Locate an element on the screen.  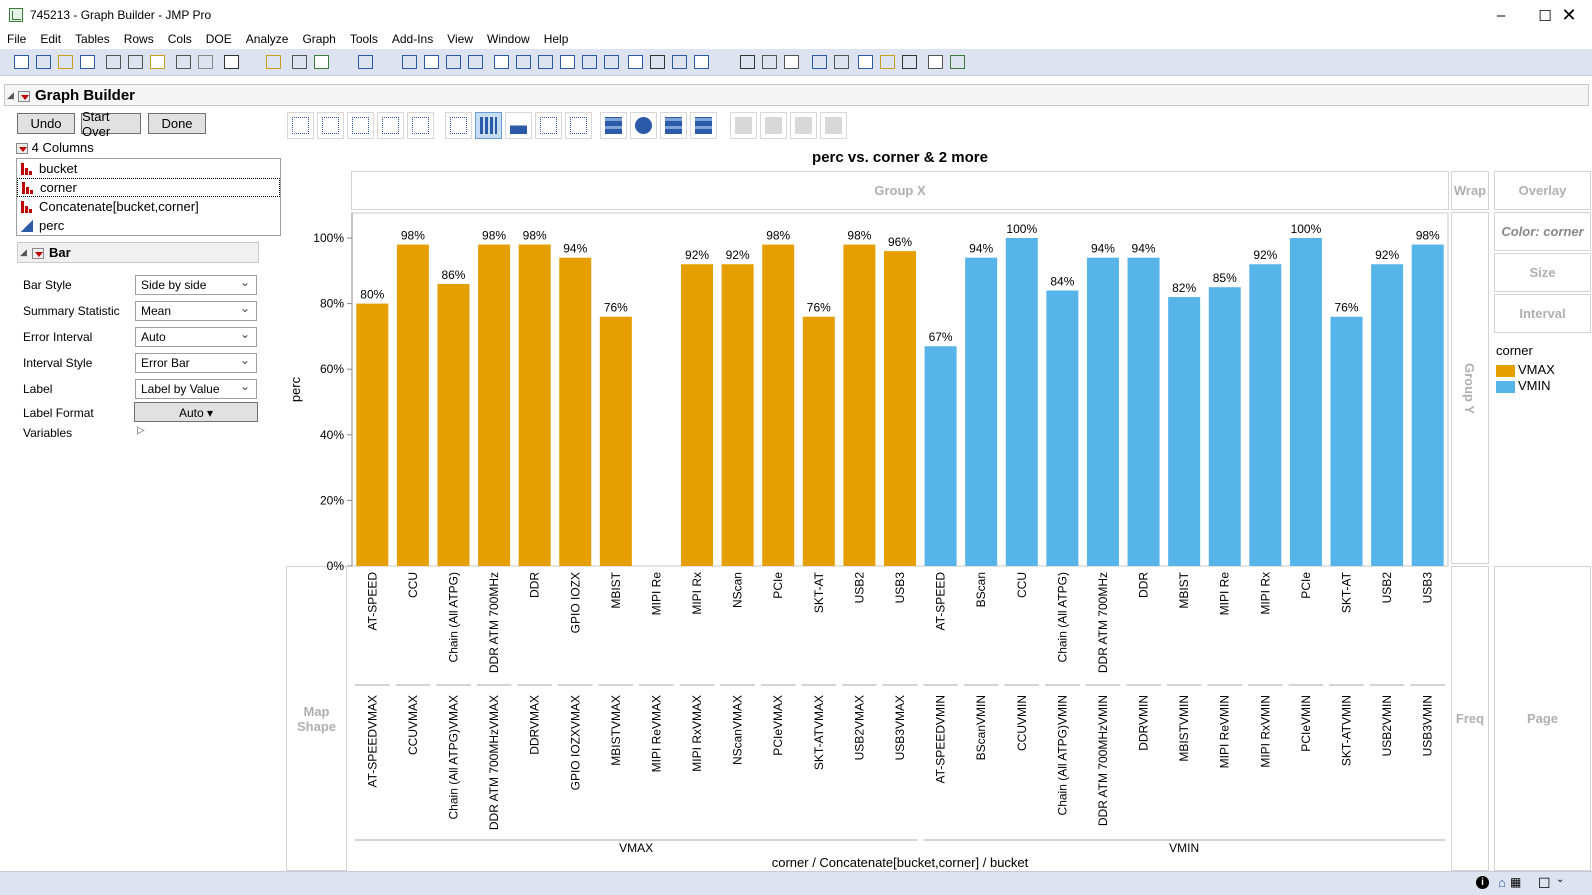
group-y-zone: Group Y is located at coordinates (1470, 388).